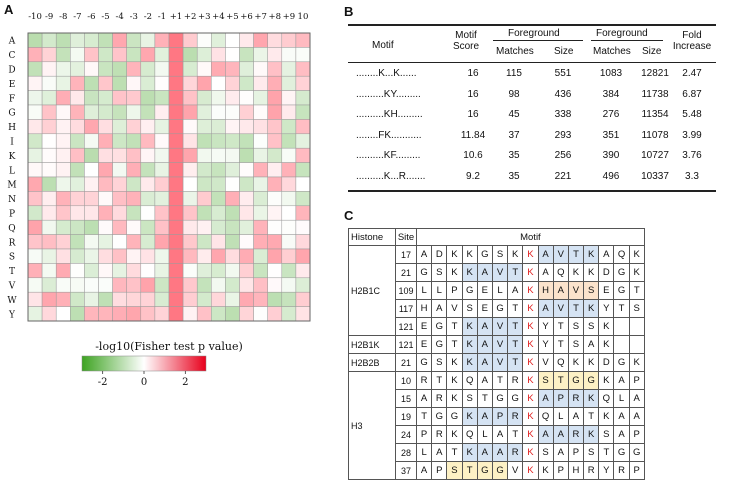 The width and height of the screenshot is (733, 480). I want to click on residue-cell: E, so click(606, 290).